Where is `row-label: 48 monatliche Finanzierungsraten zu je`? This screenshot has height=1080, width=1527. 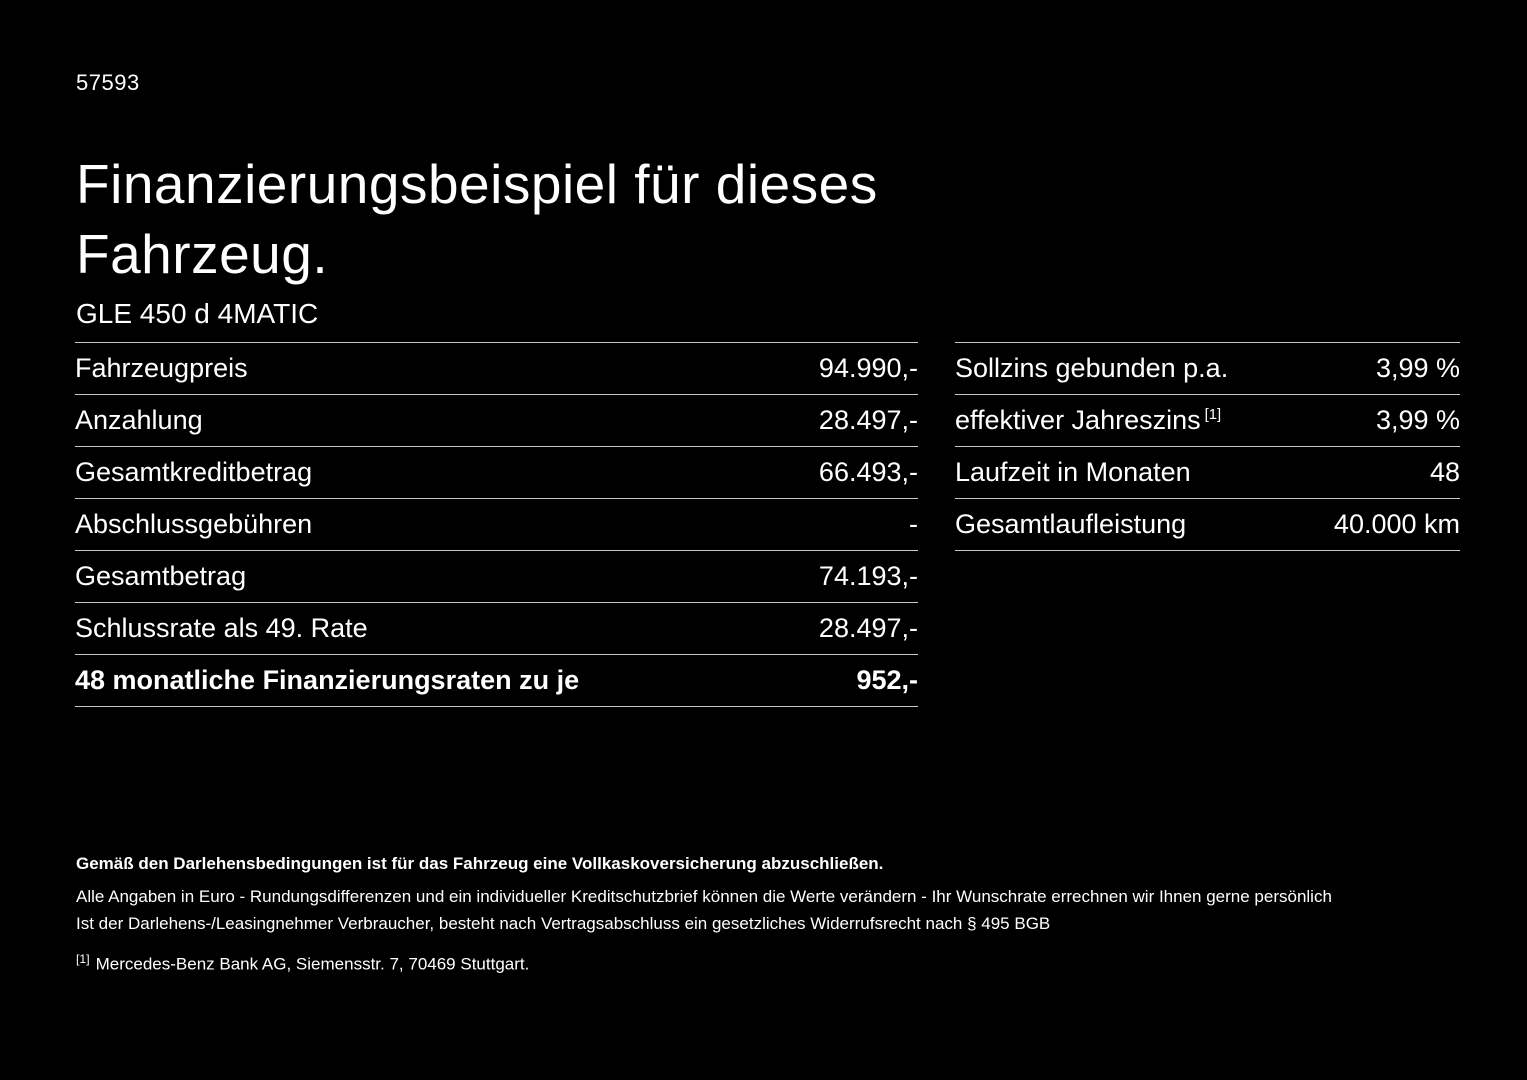
row-label: 48 monatliche Finanzierungsraten zu je is located at coordinates (327, 680).